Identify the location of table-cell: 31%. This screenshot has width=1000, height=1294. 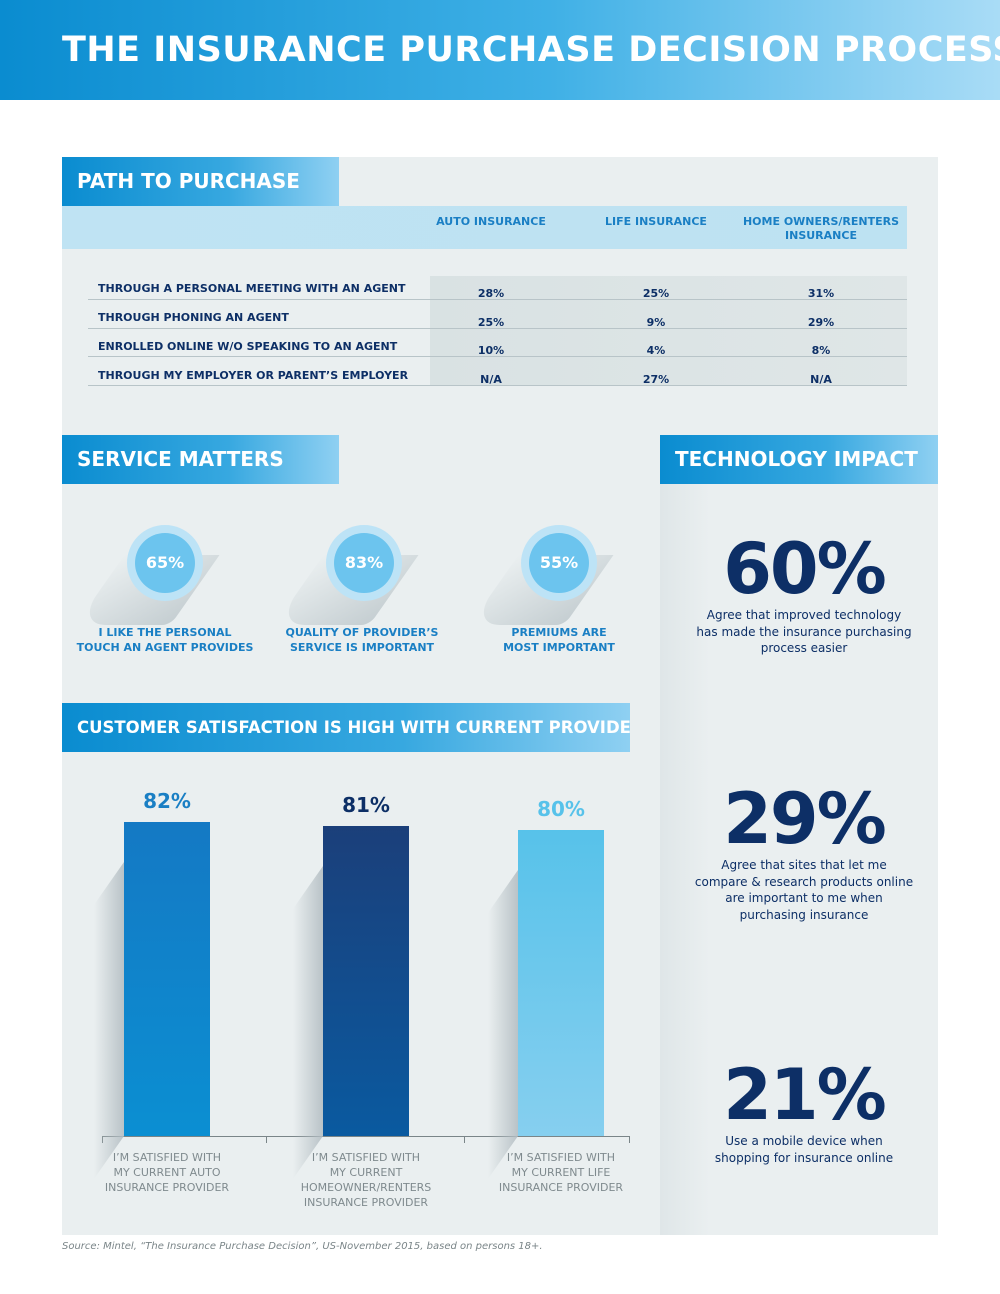
(821, 293).